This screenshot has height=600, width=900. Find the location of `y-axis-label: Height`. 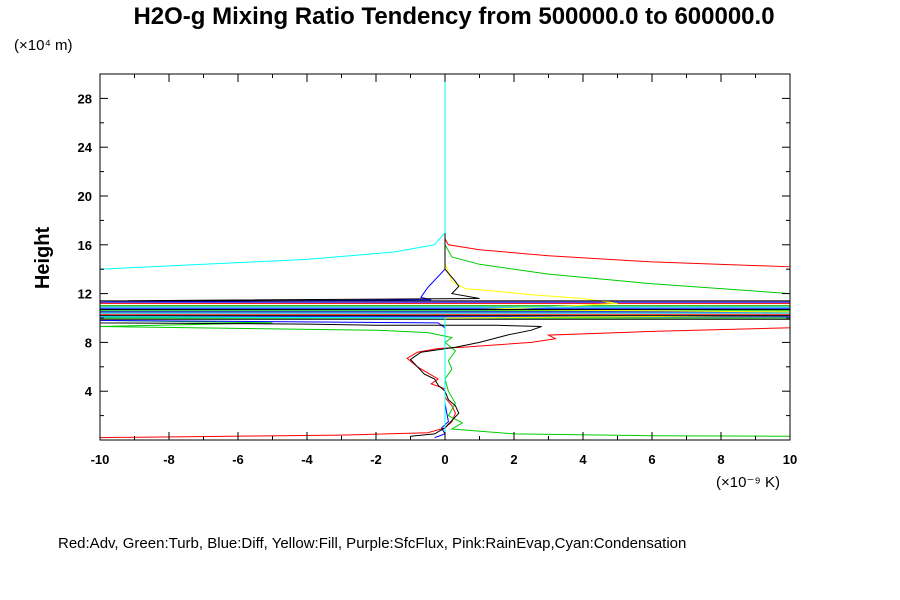

y-axis-label: Height is located at coordinates (43, 258).